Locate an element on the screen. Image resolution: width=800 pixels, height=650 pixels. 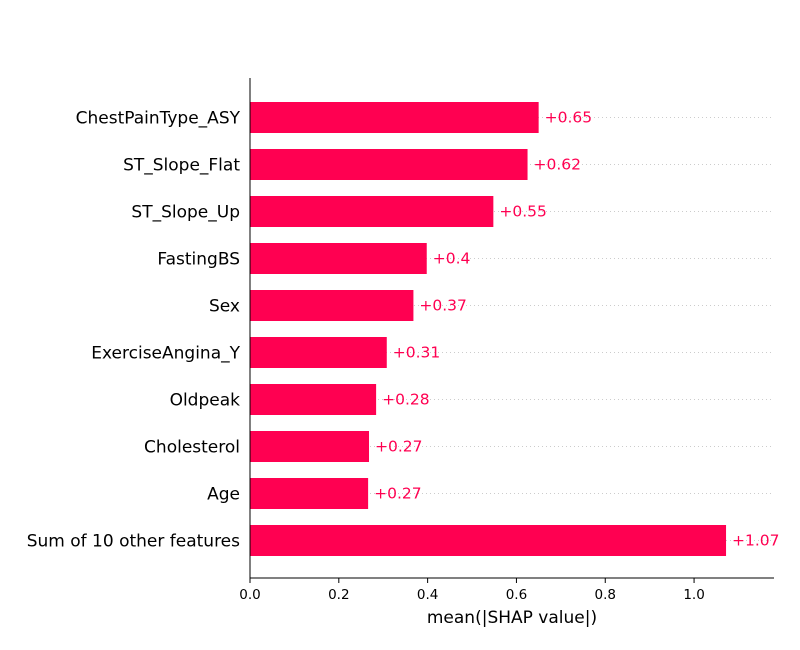
feature-label-0: ChestPainType_ASY is located at coordinates (158, 119).